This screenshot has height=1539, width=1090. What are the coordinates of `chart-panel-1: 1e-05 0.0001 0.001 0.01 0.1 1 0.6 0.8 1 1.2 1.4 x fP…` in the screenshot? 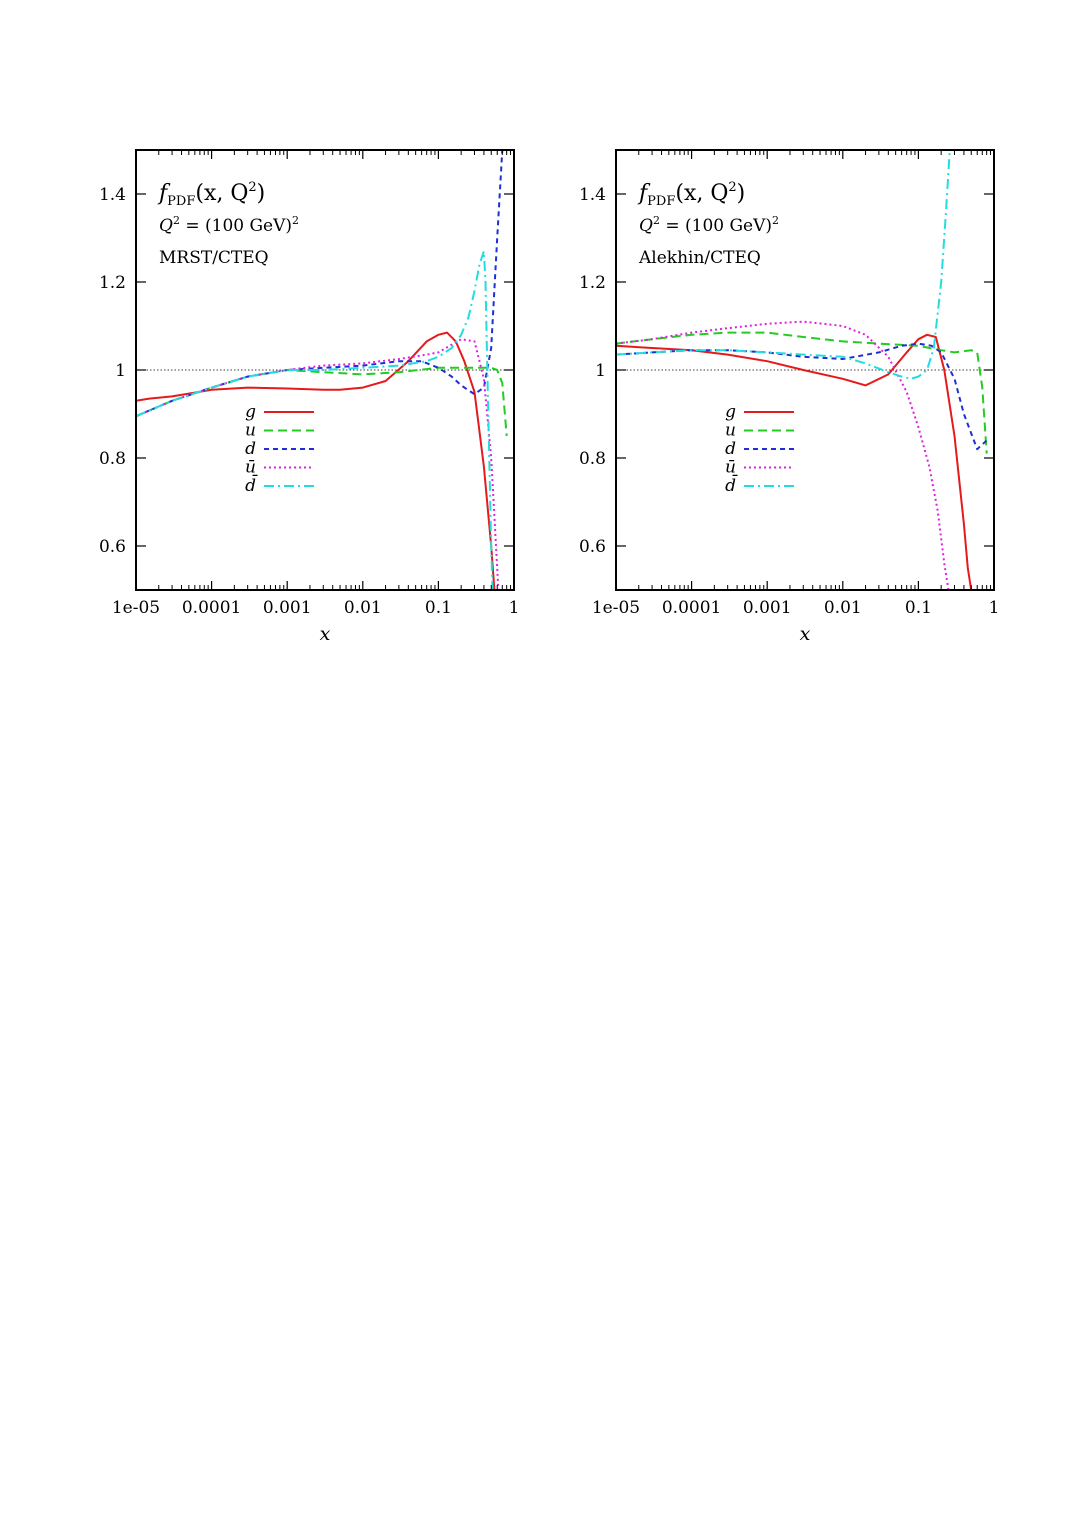 It's located at (309, 397).